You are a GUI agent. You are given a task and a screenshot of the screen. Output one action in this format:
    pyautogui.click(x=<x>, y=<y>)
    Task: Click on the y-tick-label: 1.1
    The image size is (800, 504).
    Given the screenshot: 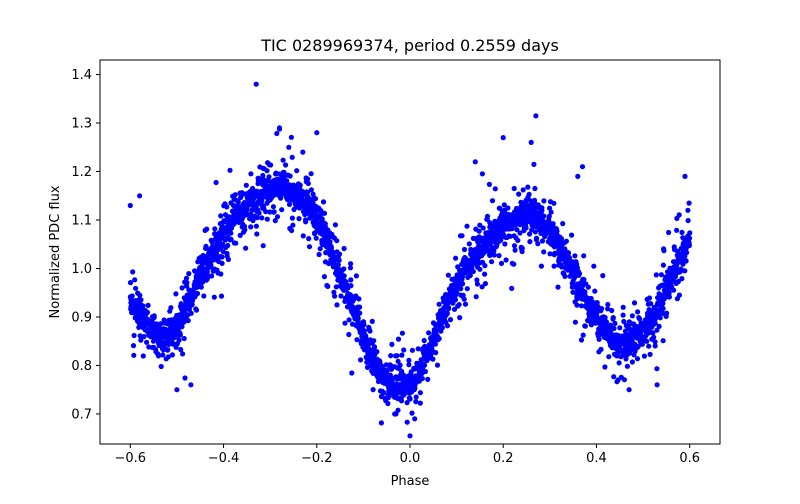 What is the action you would take?
    pyautogui.click(x=81, y=221)
    